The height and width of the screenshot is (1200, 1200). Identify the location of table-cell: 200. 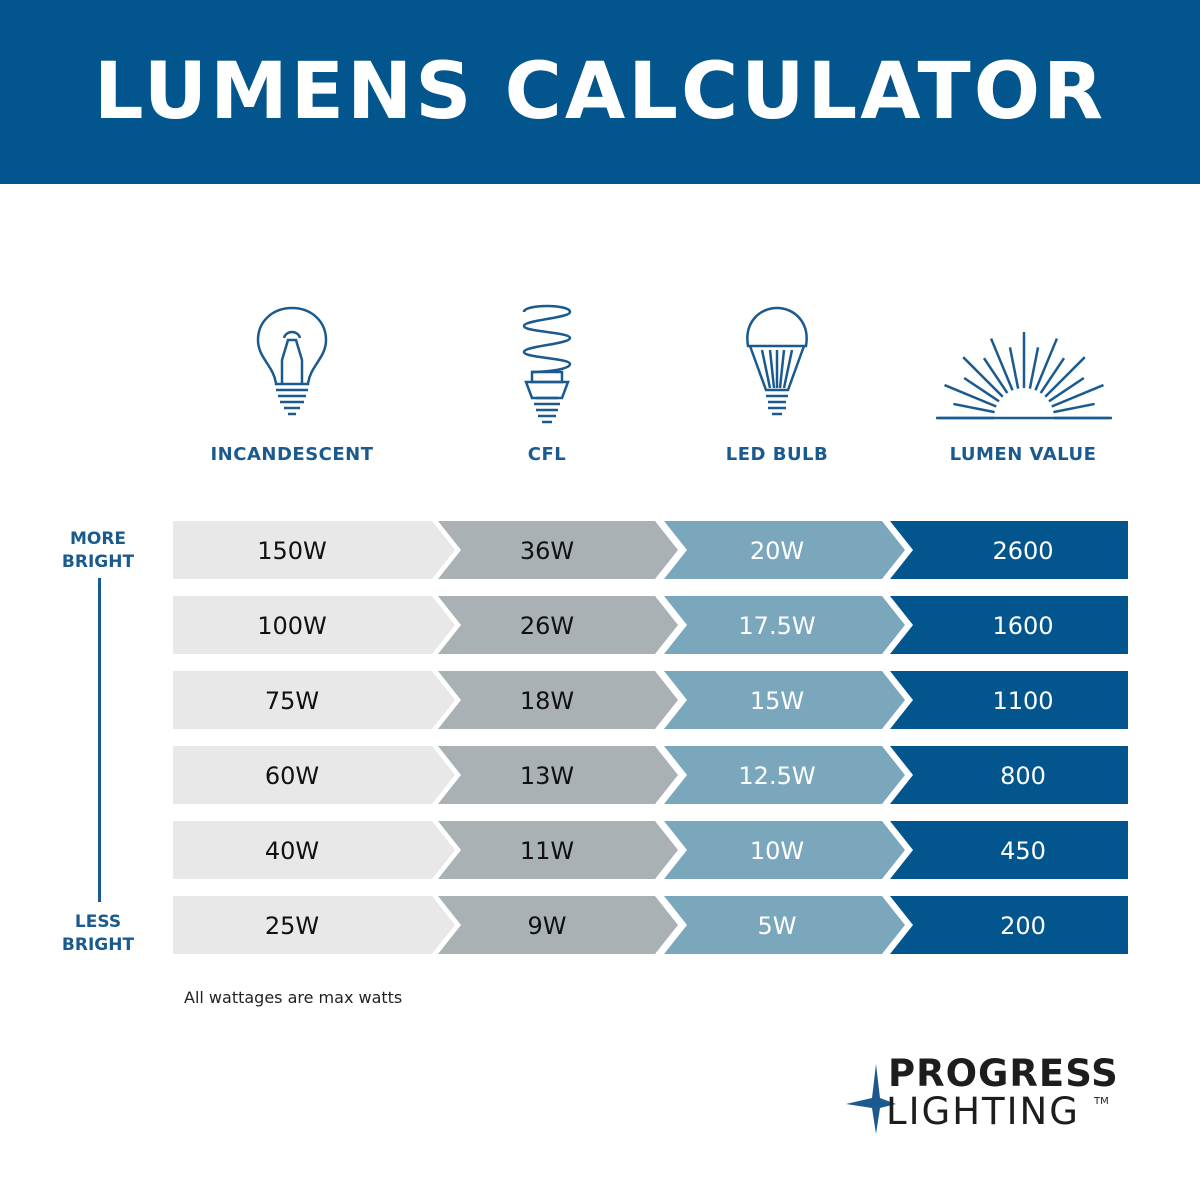
(1023, 926).